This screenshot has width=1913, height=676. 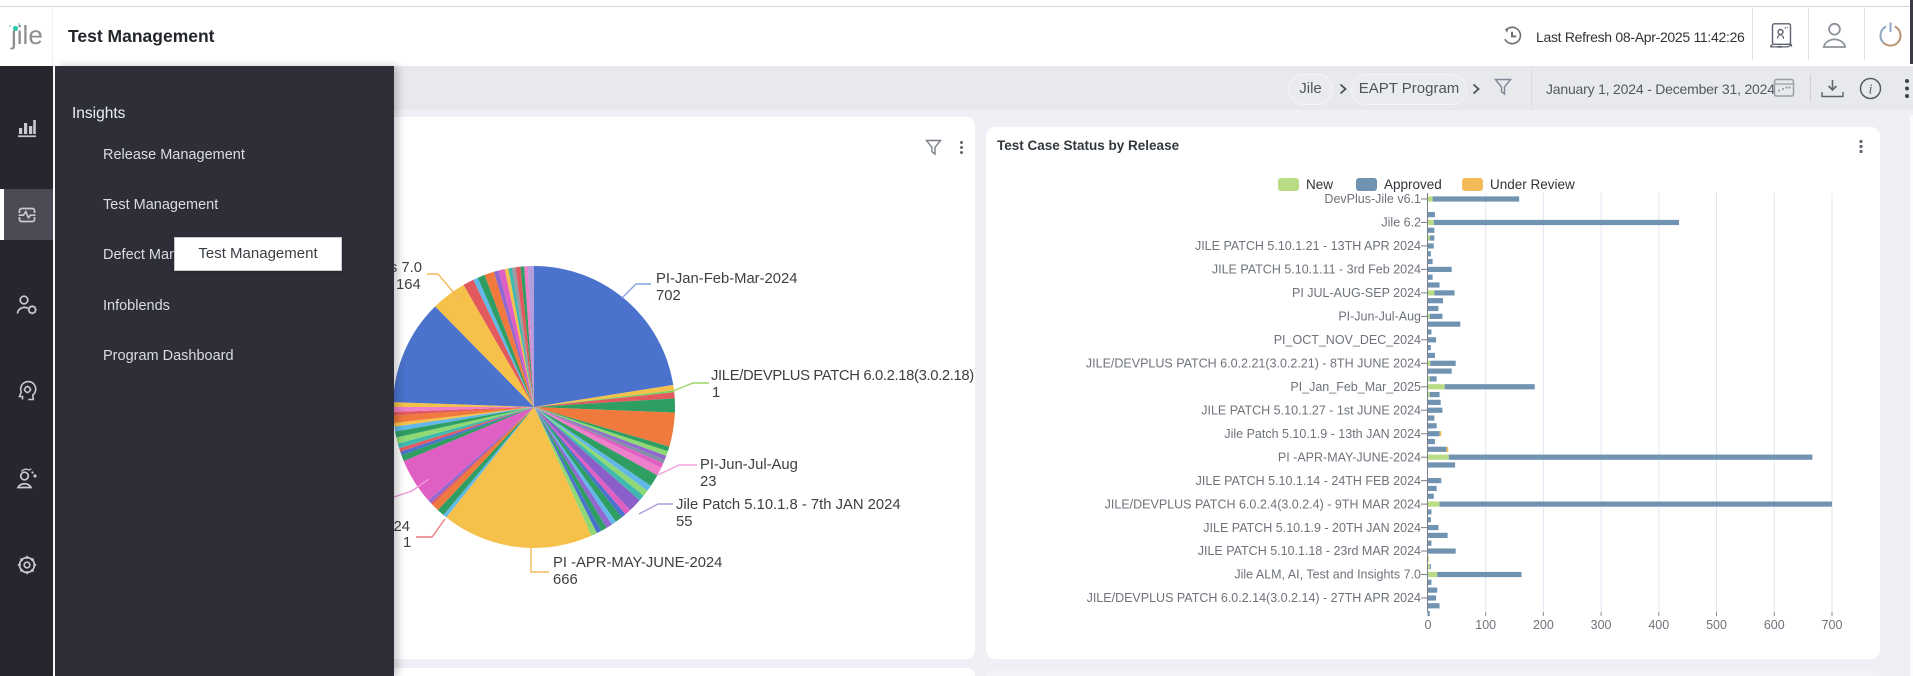 What do you see at coordinates (1428, 625) in the screenshot?
I see `svg-text: 0` at bounding box center [1428, 625].